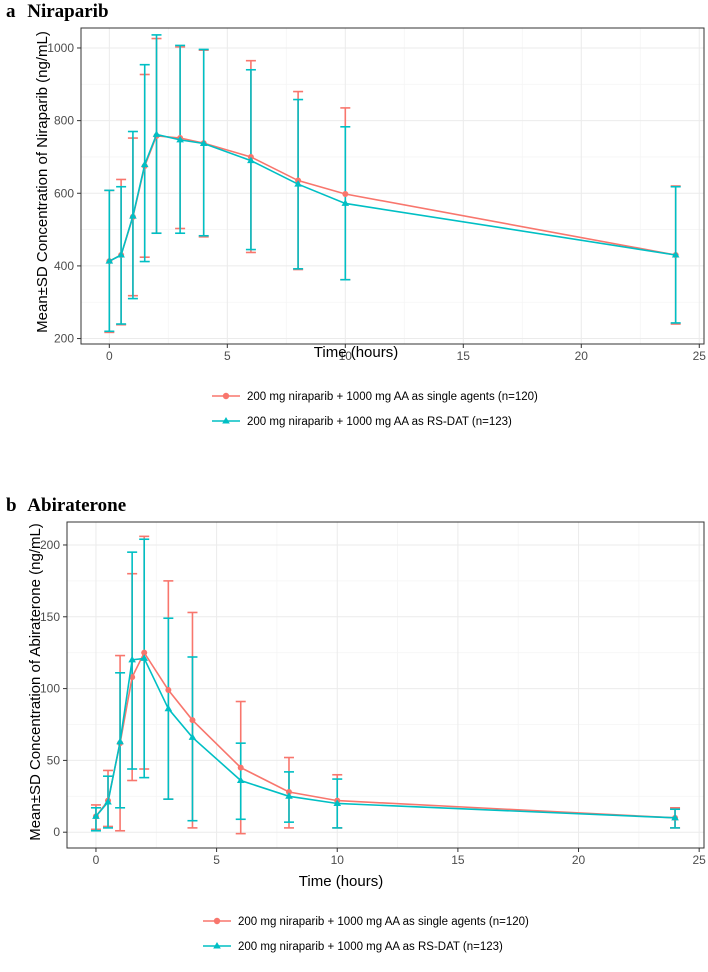 This screenshot has width=708, height=972. I want to click on panel-b-title: b Abiraterone, so click(66, 505).